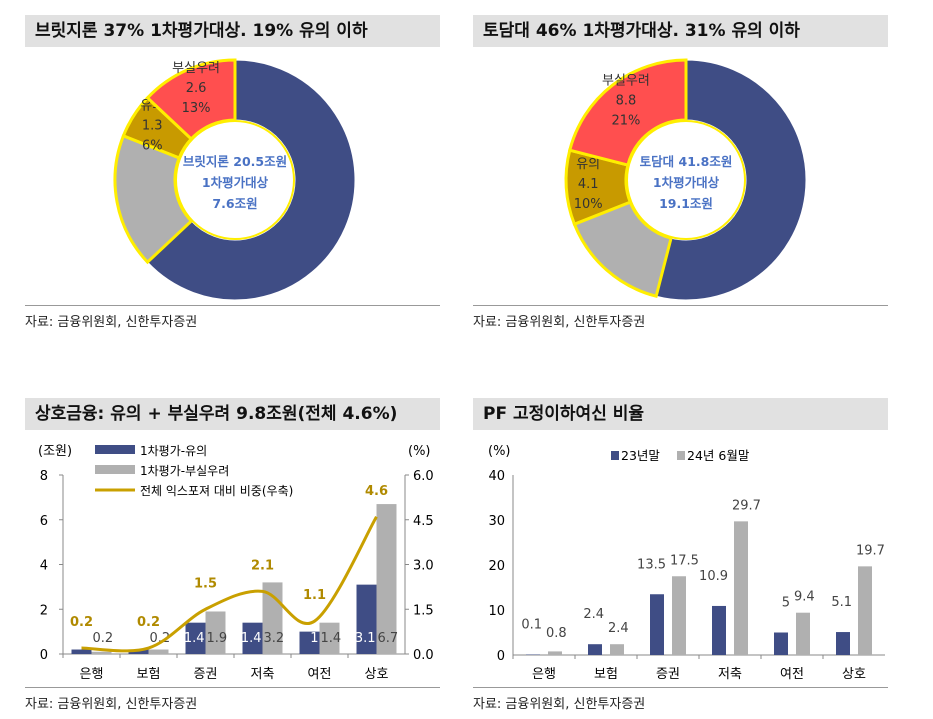 The height and width of the screenshot is (719, 933). Describe the element at coordinates (496, 476) in the screenshot. I see `y-tick-label: 40` at that location.